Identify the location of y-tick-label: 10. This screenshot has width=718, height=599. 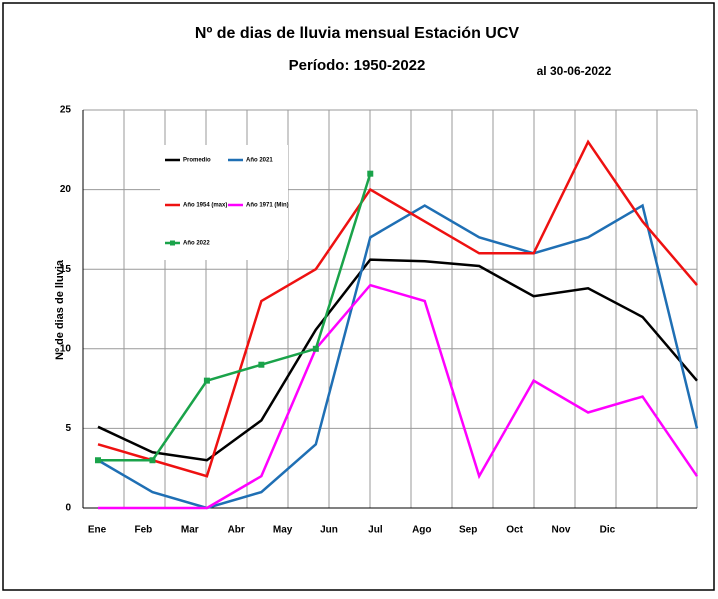
(66, 348).